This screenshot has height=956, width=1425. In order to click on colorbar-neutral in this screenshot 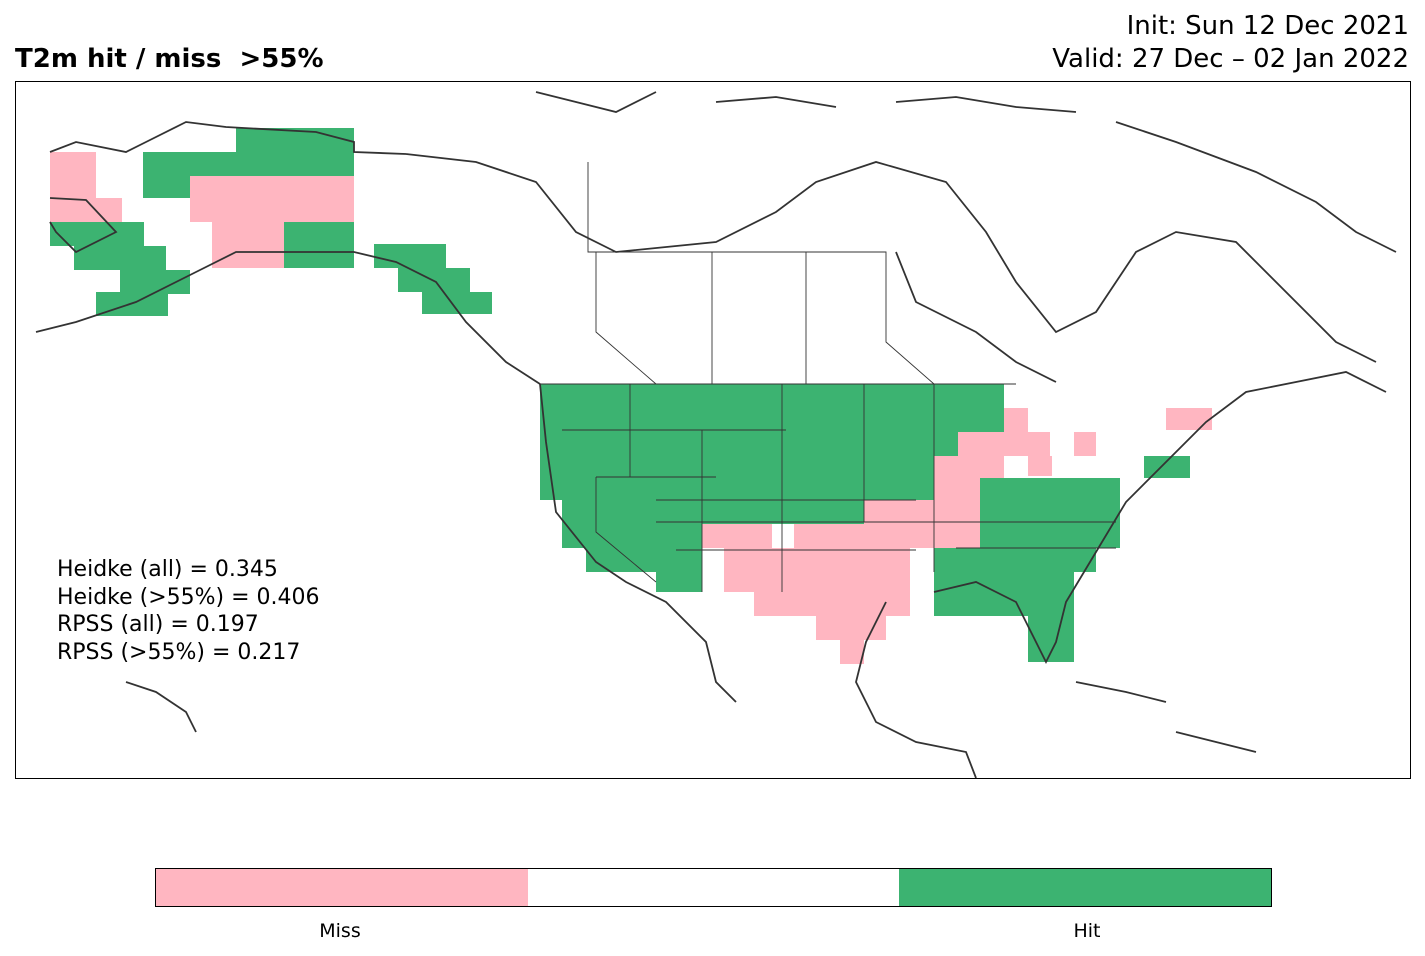, I will do `click(713, 887)`.